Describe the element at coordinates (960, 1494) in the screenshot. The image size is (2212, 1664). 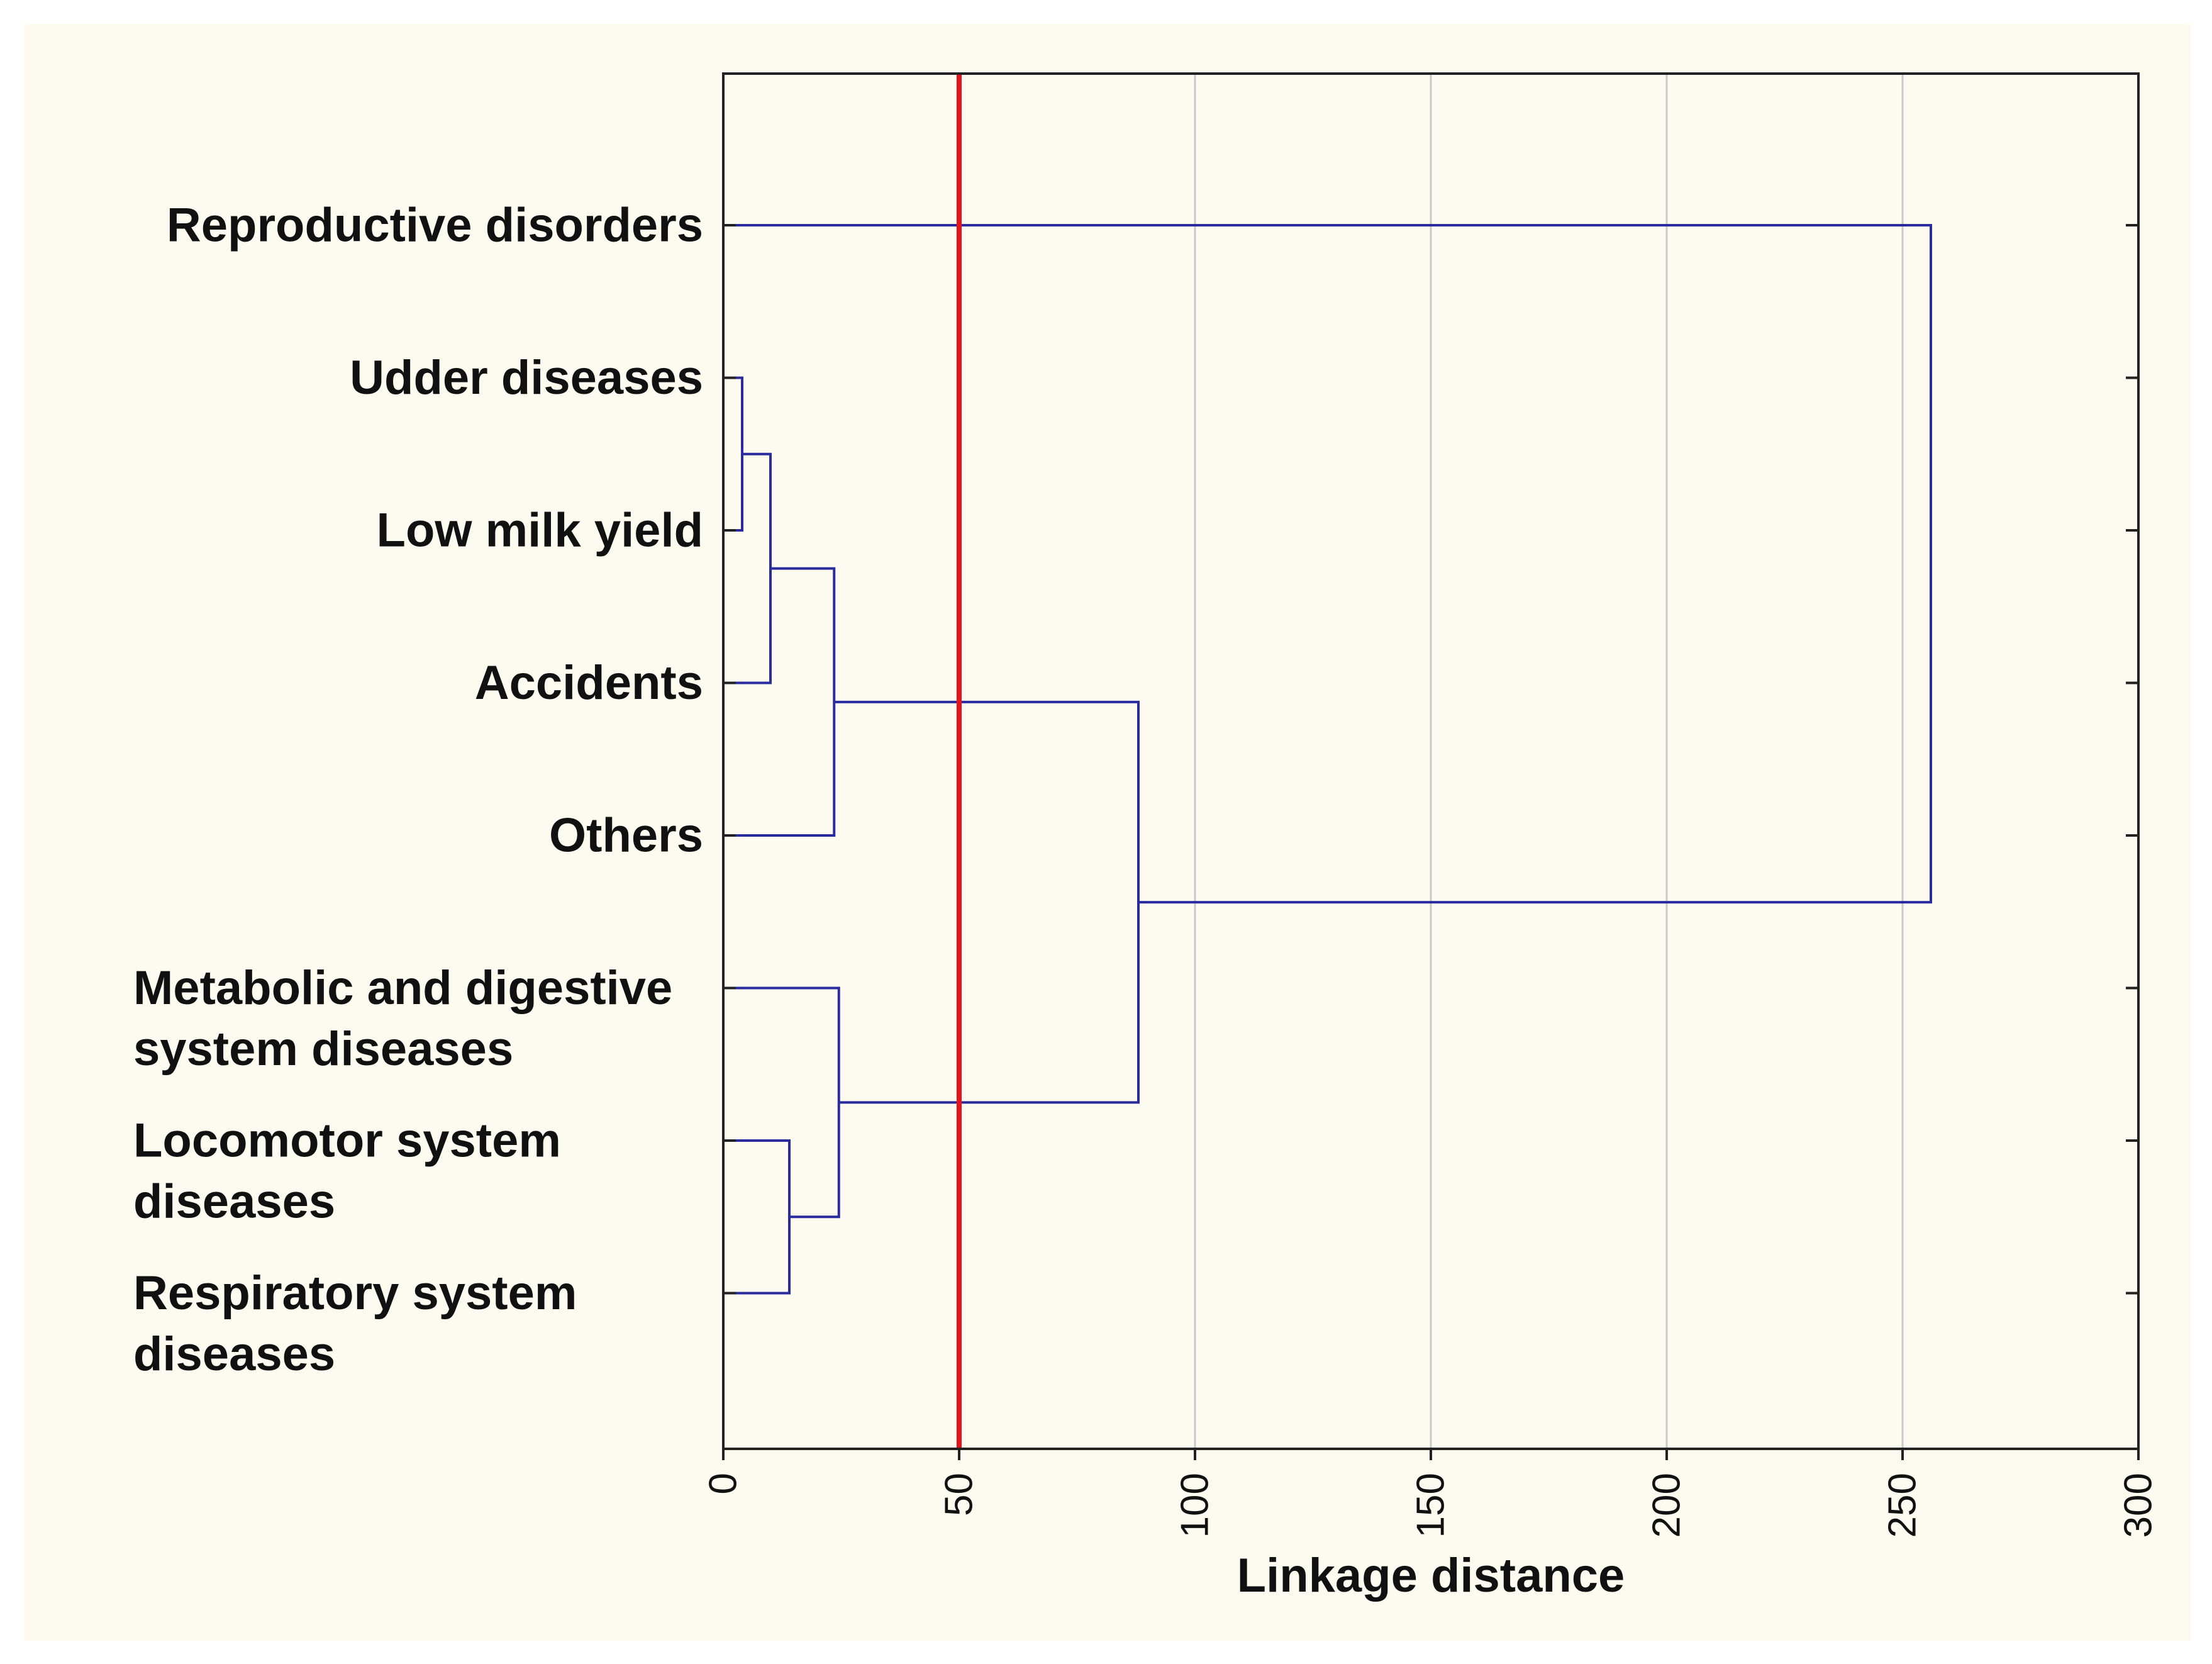
I see `x-tick-label-50: 50` at that location.